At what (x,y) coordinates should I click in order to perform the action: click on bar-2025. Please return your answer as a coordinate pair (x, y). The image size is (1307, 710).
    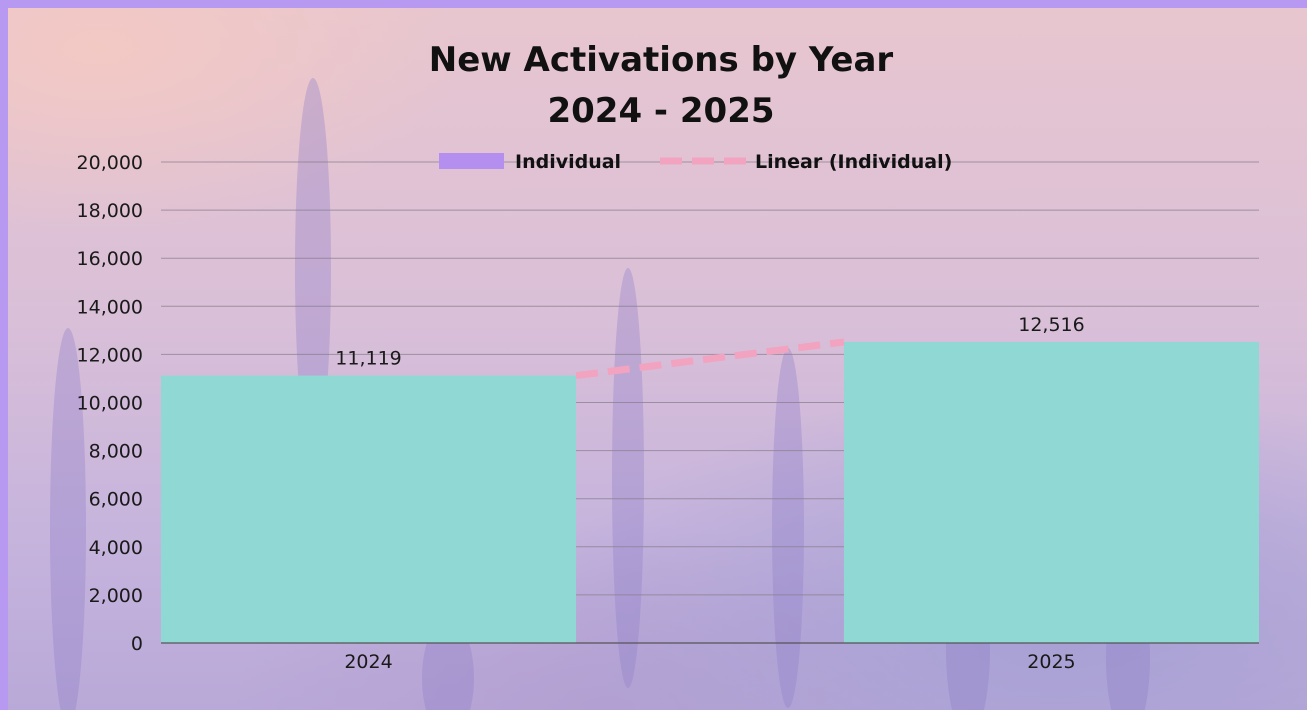
    Looking at the image, I should click on (1051, 492).